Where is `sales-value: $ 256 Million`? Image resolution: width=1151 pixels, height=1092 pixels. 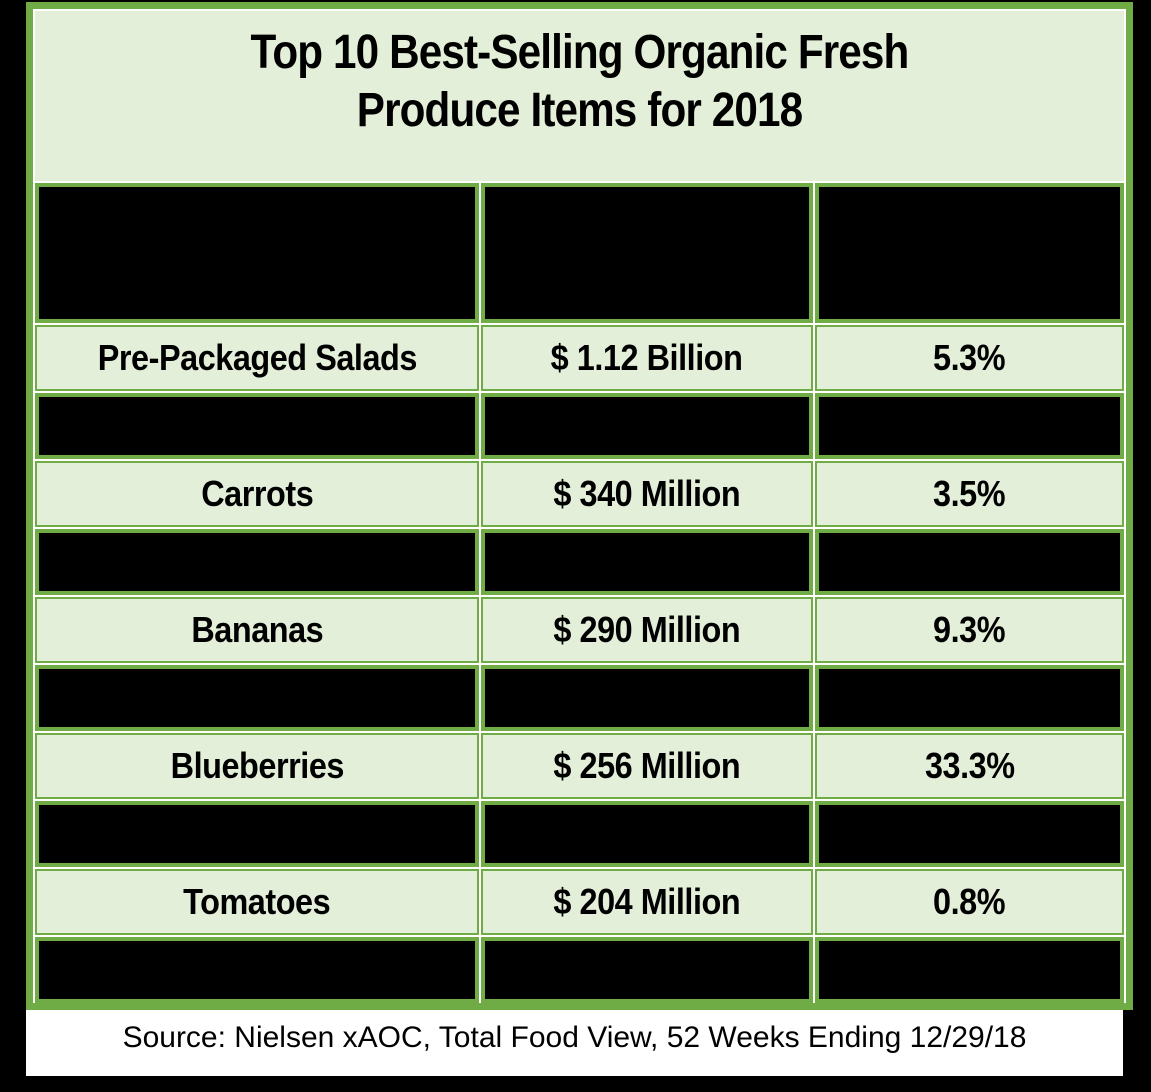 sales-value: $ 256 Million is located at coordinates (647, 765).